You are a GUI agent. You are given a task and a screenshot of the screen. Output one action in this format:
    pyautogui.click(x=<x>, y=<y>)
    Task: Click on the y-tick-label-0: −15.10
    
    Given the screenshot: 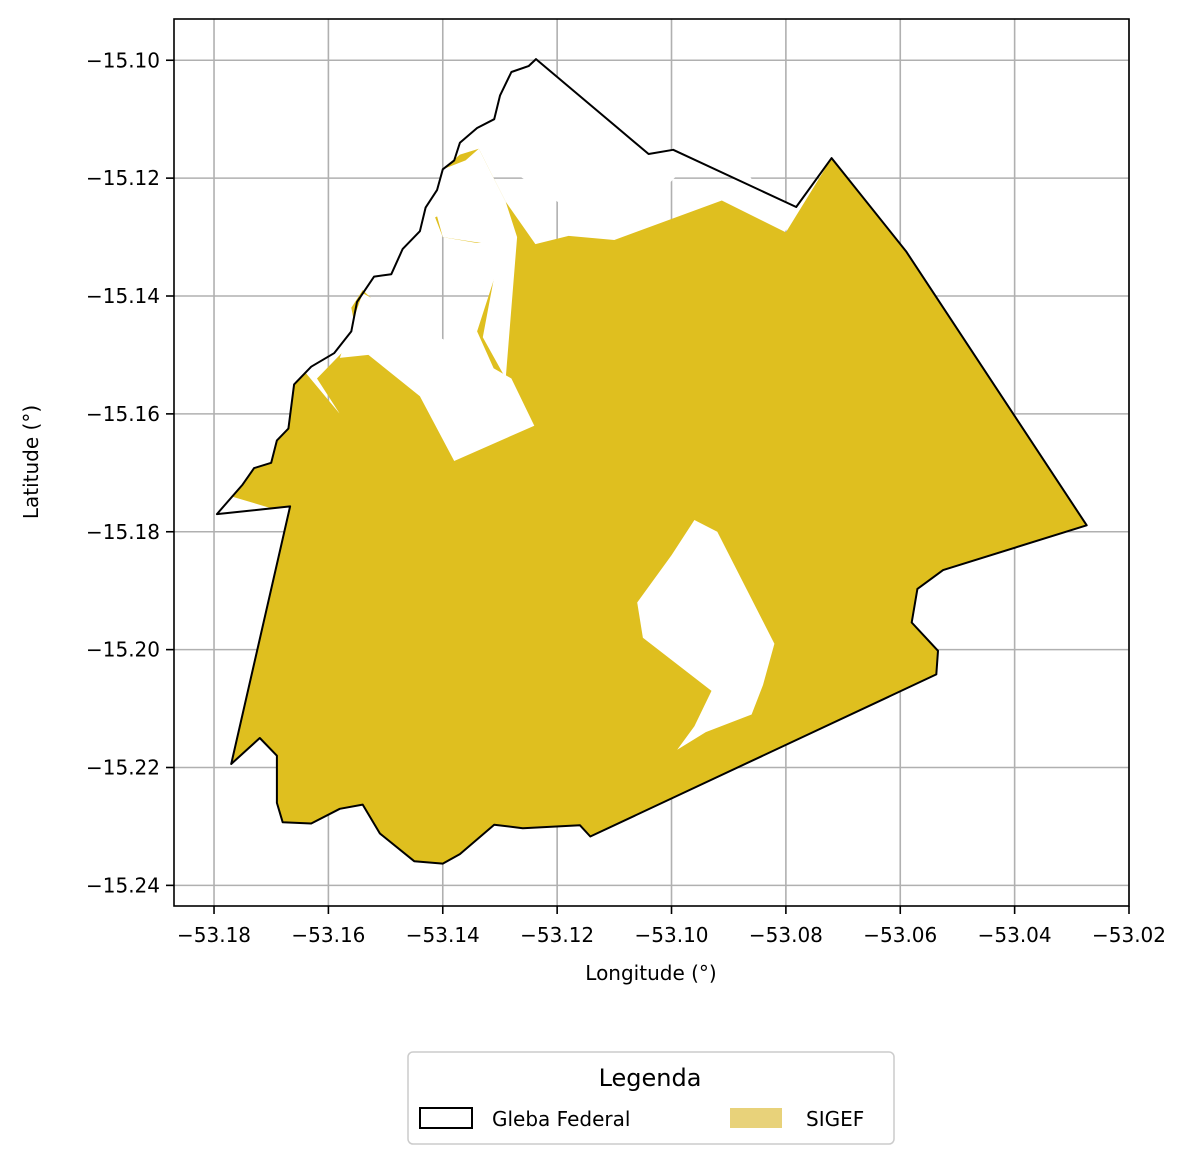 What is the action you would take?
    pyautogui.click(x=123, y=60)
    